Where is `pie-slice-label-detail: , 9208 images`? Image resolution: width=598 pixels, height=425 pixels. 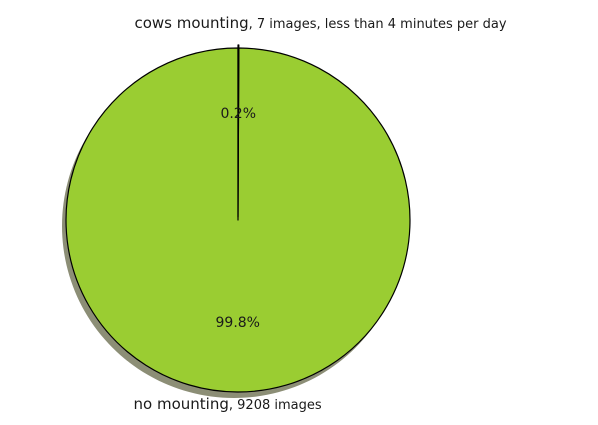
pie-slice-label-detail: , 9208 images is located at coordinates (275, 405).